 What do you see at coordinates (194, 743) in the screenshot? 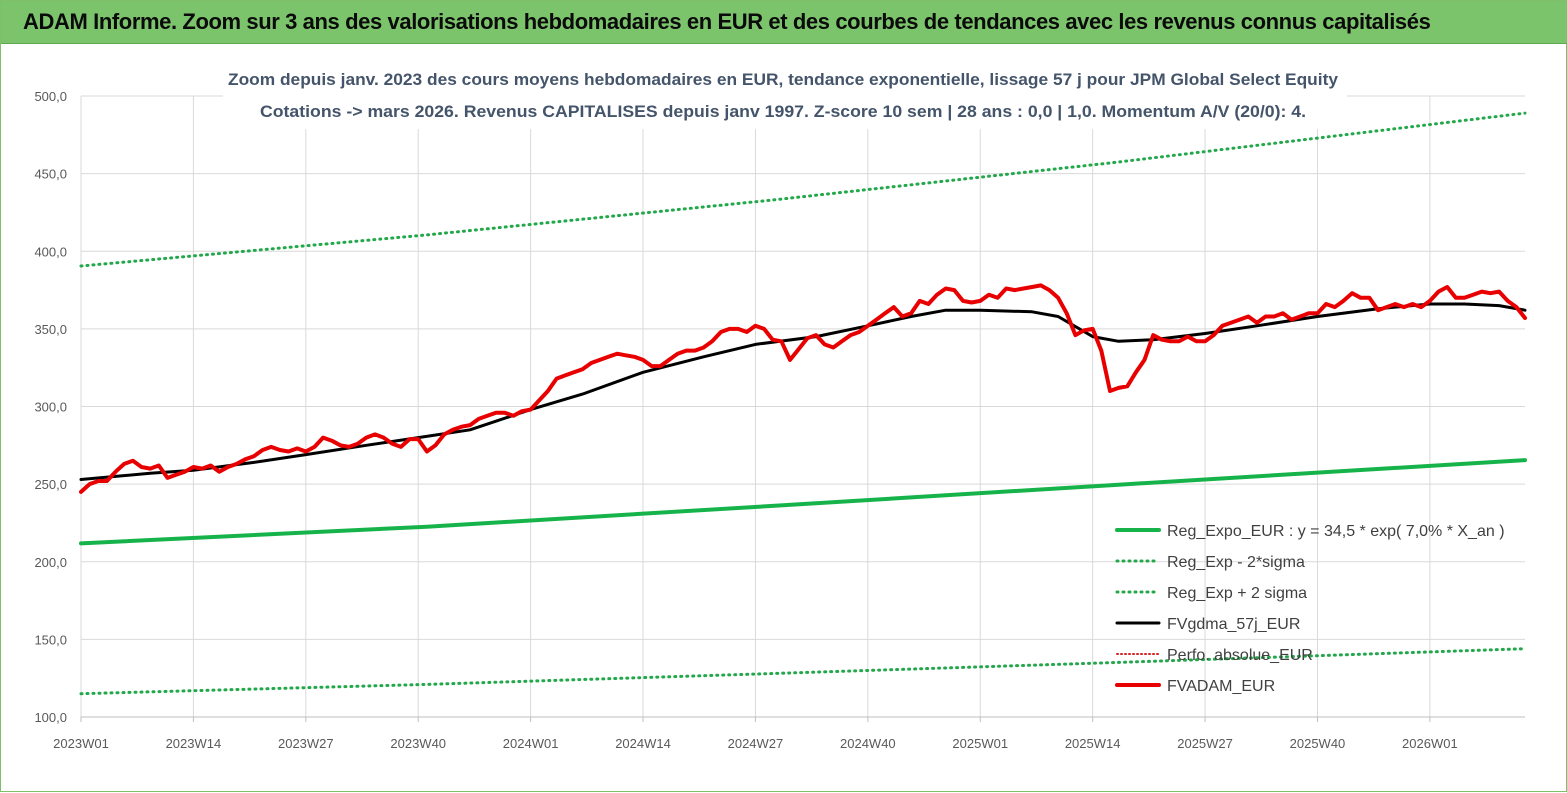
I see `x-tick-label: 2023W14` at bounding box center [194, 743].